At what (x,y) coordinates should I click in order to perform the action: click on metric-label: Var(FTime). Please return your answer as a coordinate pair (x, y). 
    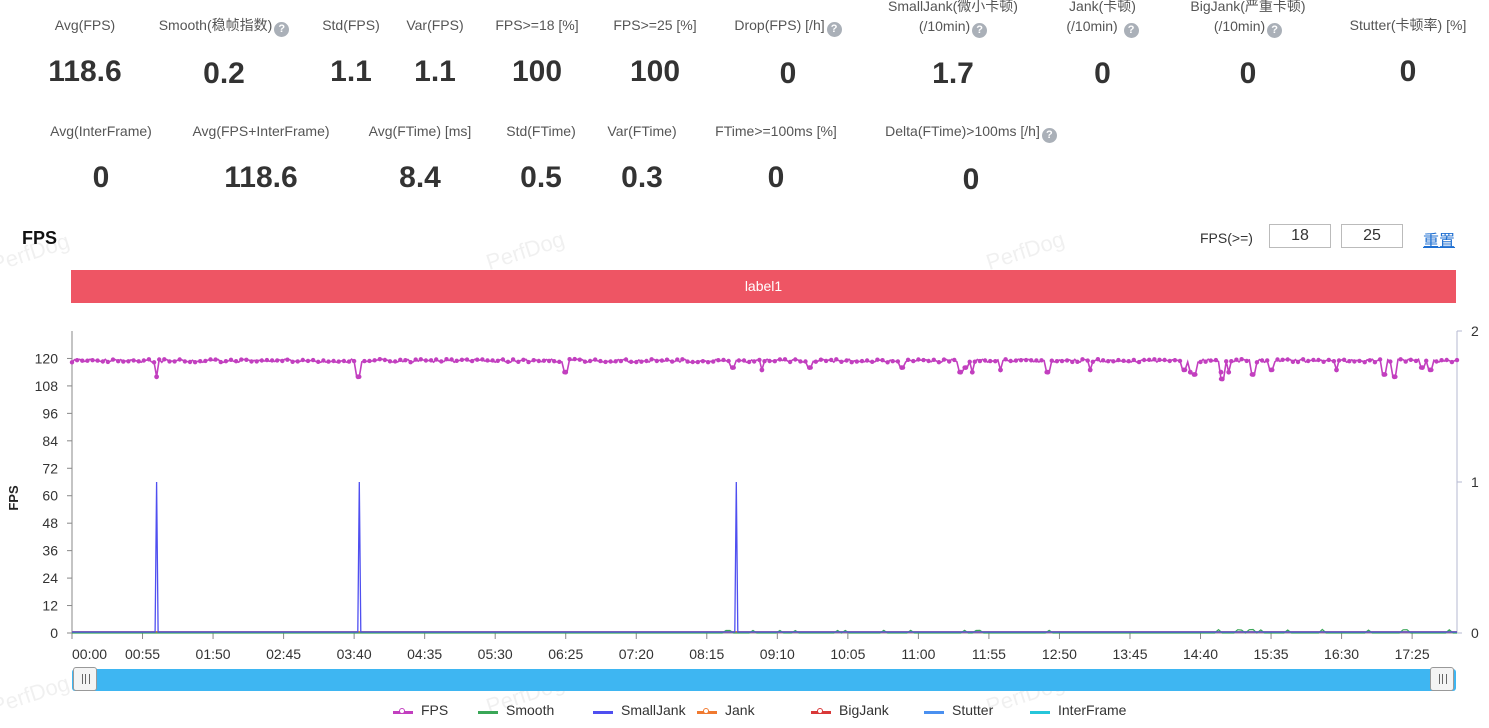
    Looking at the image, I should click on (642, 131).